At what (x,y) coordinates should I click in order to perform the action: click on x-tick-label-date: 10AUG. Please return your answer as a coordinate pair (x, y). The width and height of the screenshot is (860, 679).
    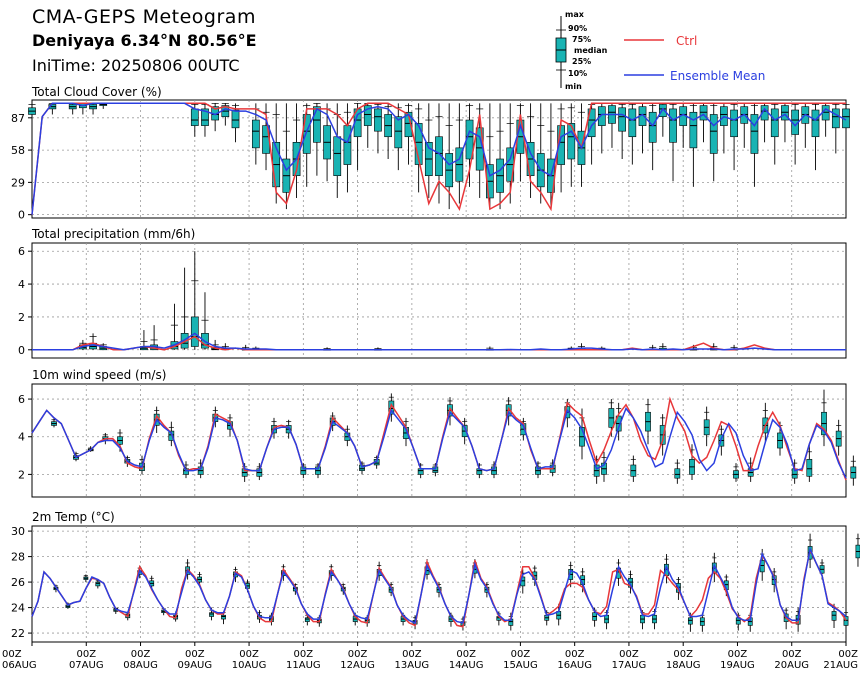
    Looking at the image, I should click on (249, 665).